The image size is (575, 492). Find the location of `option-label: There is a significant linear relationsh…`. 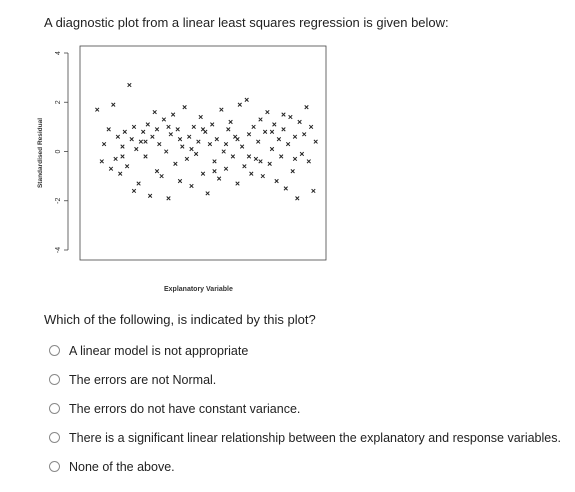

option-label: There is a significant linear relationsh… is located at coordinates (315, 437).